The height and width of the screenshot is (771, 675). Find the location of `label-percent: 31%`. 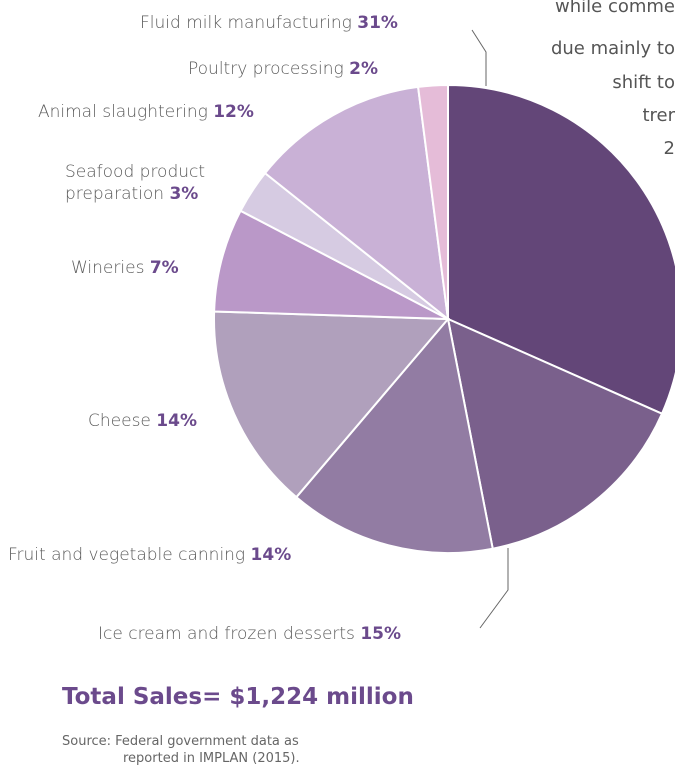

label-percent: 31% is located at coordinates (377, 23).